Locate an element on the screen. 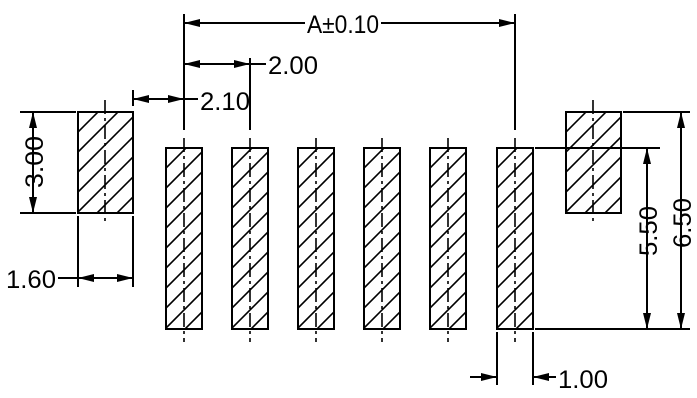  dim-label-pitch: 2.00 is located at coordinates (293, 66).